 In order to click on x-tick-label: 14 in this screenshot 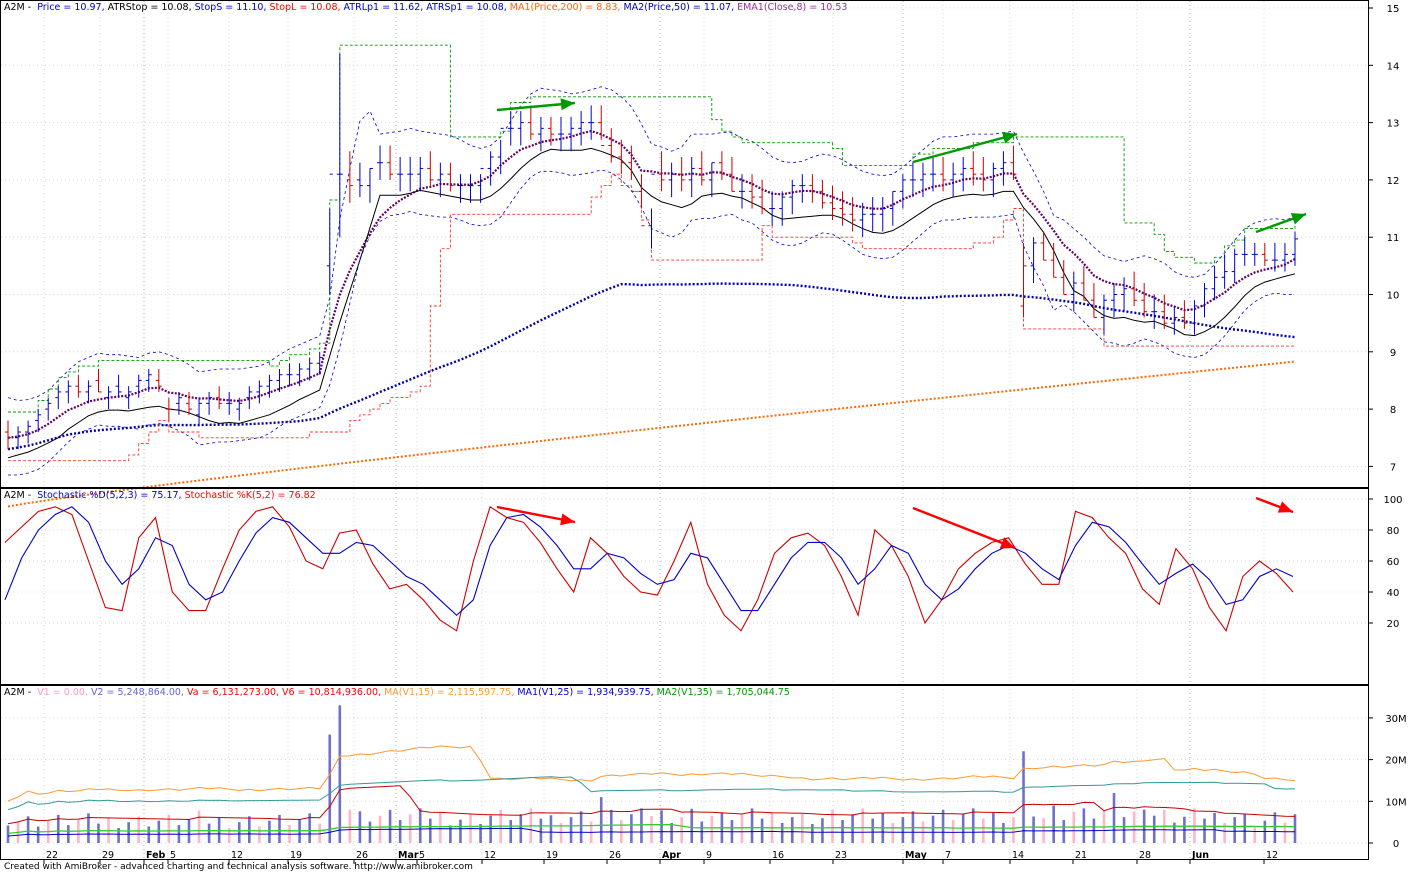, I will do `click(1018, 855)`.